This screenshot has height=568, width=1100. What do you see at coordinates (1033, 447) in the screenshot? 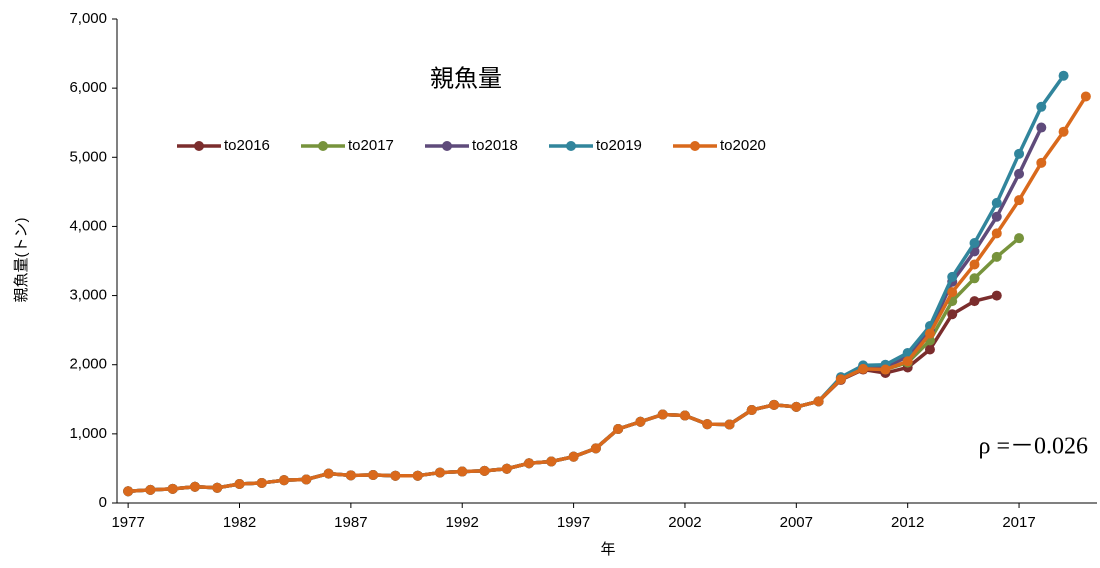
I see `annotation: ρ =－0.026` at bounding box center [1033, 447].